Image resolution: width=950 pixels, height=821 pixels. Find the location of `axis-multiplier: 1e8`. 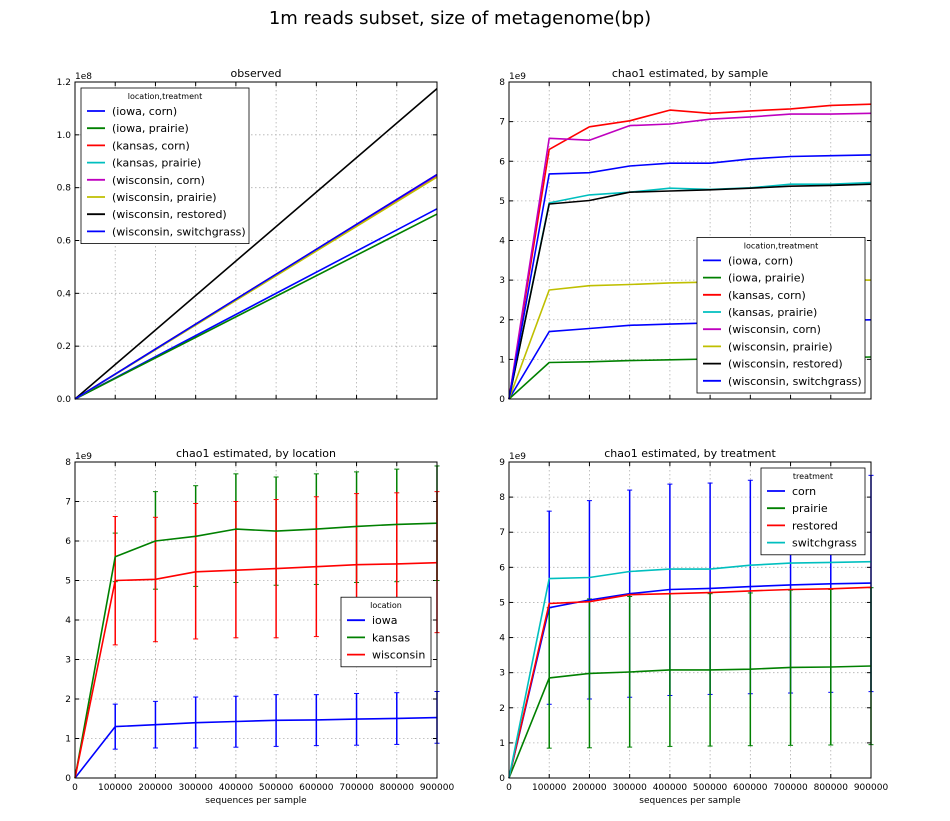

axis-multiplier: 1e8 is located at coordinates (83, 77).